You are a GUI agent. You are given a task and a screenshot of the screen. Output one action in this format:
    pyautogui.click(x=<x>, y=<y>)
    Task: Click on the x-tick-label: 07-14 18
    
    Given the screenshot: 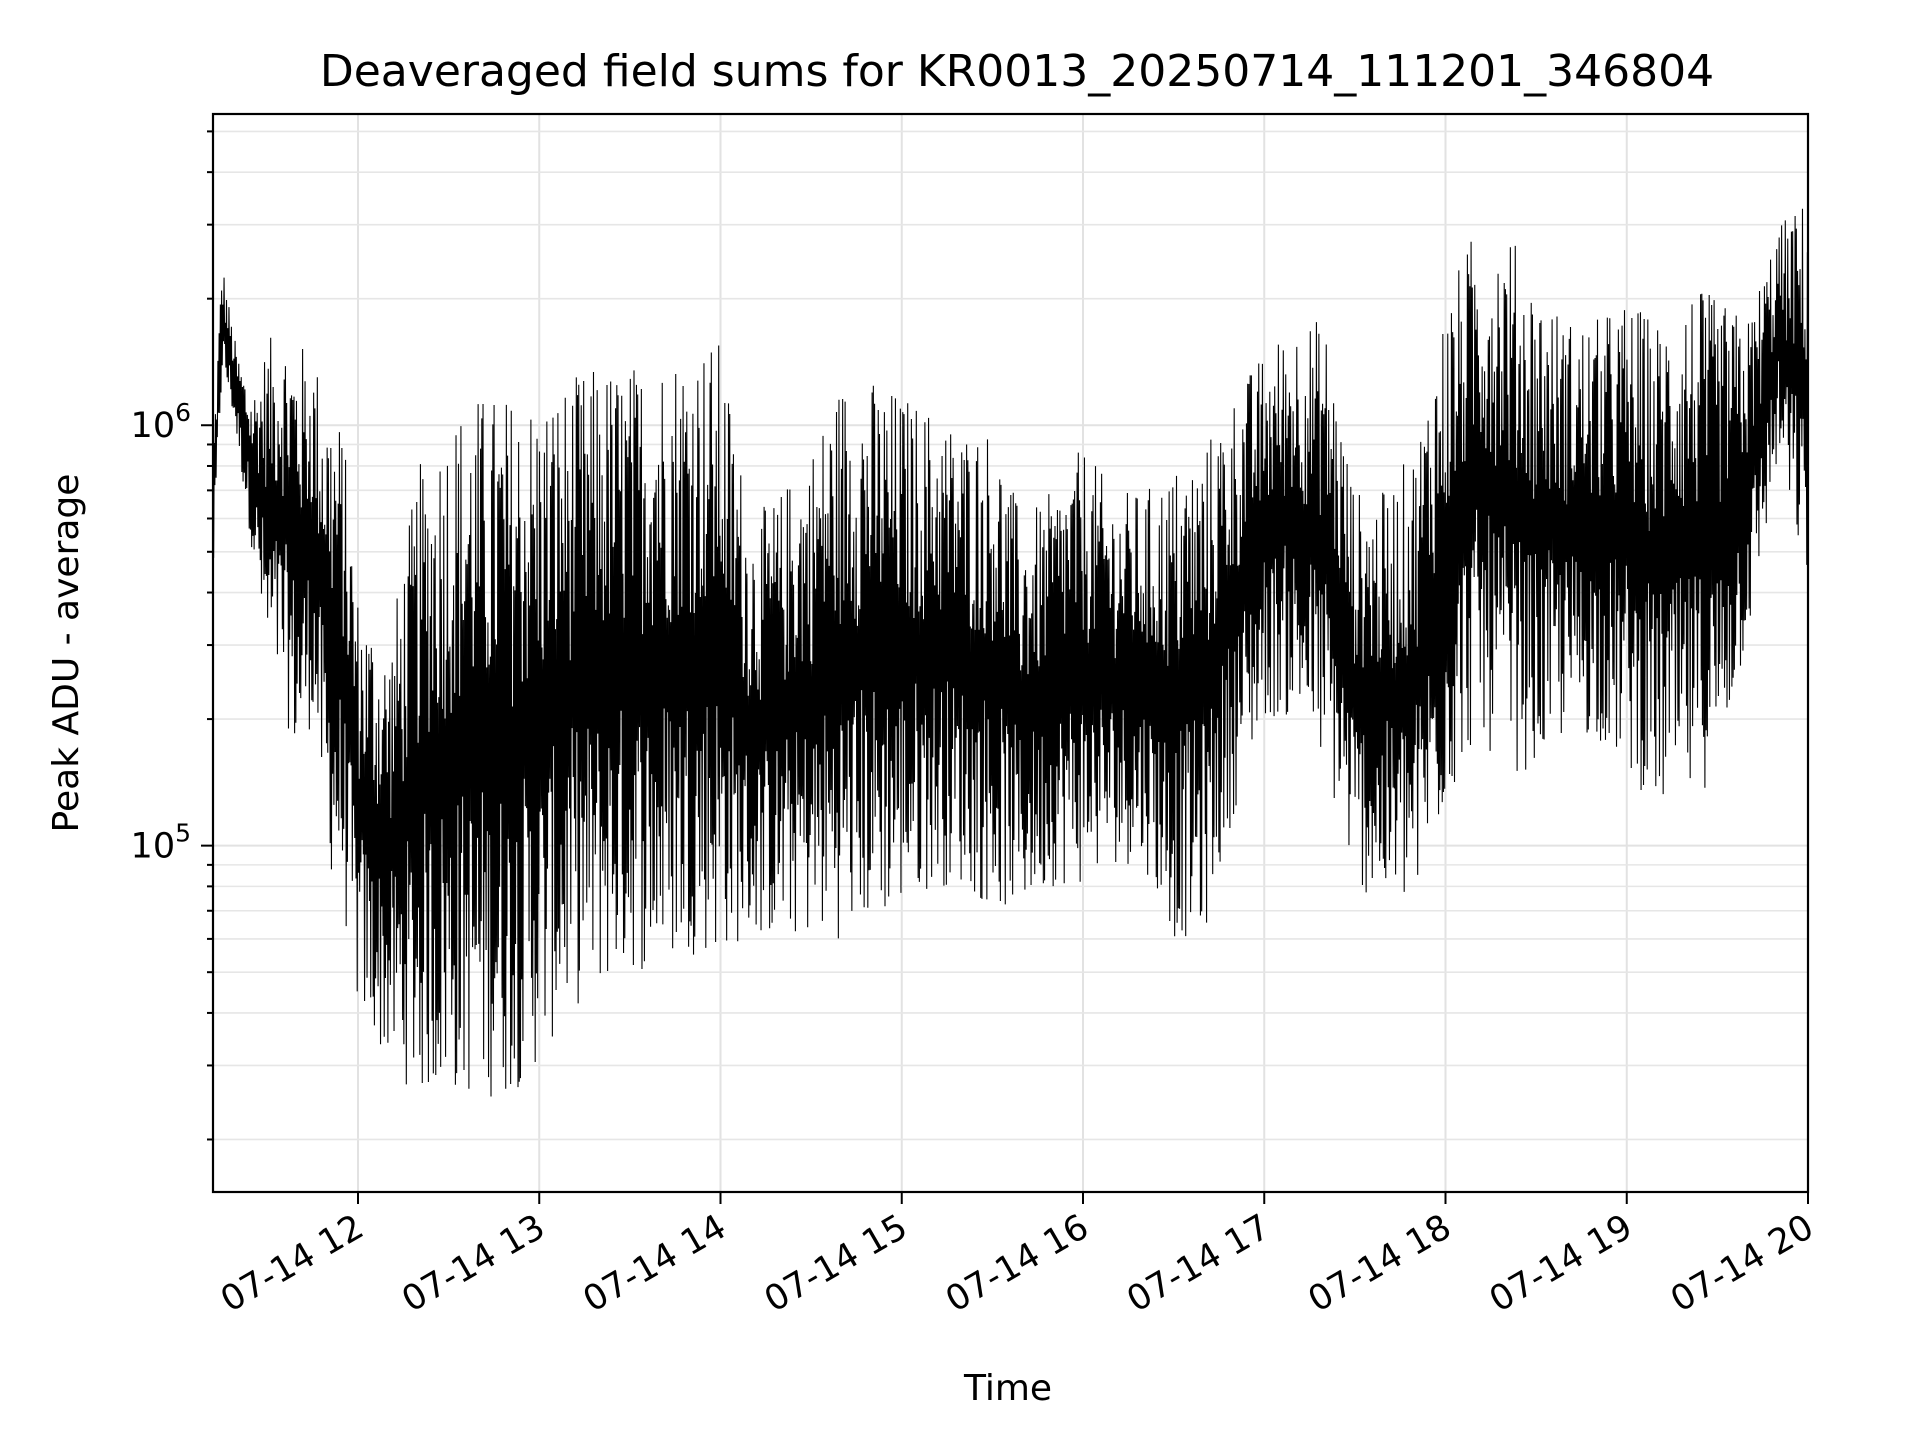 What is the action you would take?
    pyautogui.click(x=1380, y=1263)
    